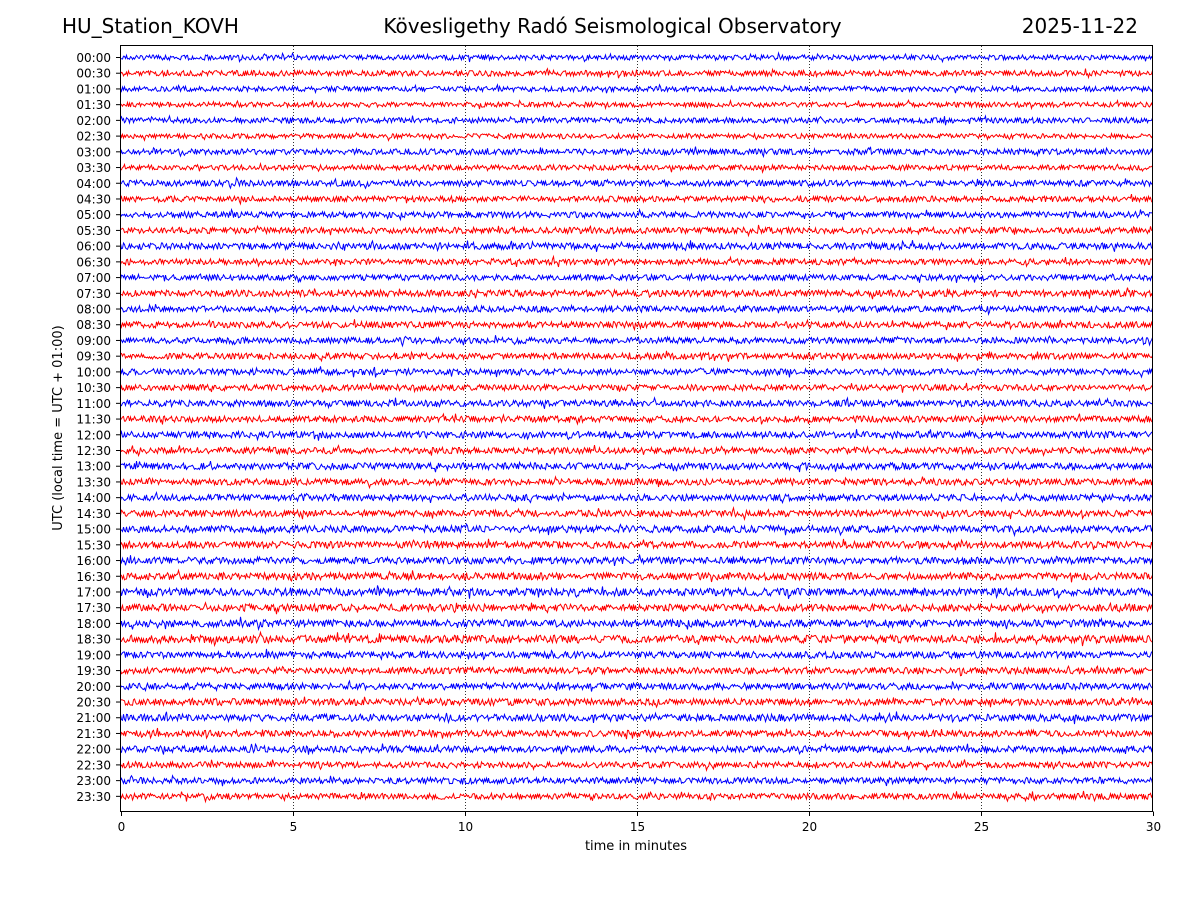 The width and height of the screenshot is (1200, 900). What do you see at coordinates (93, 514) in the screenshot?
I see `y-tick-label: 14:30` at bounding box center [93, 514].